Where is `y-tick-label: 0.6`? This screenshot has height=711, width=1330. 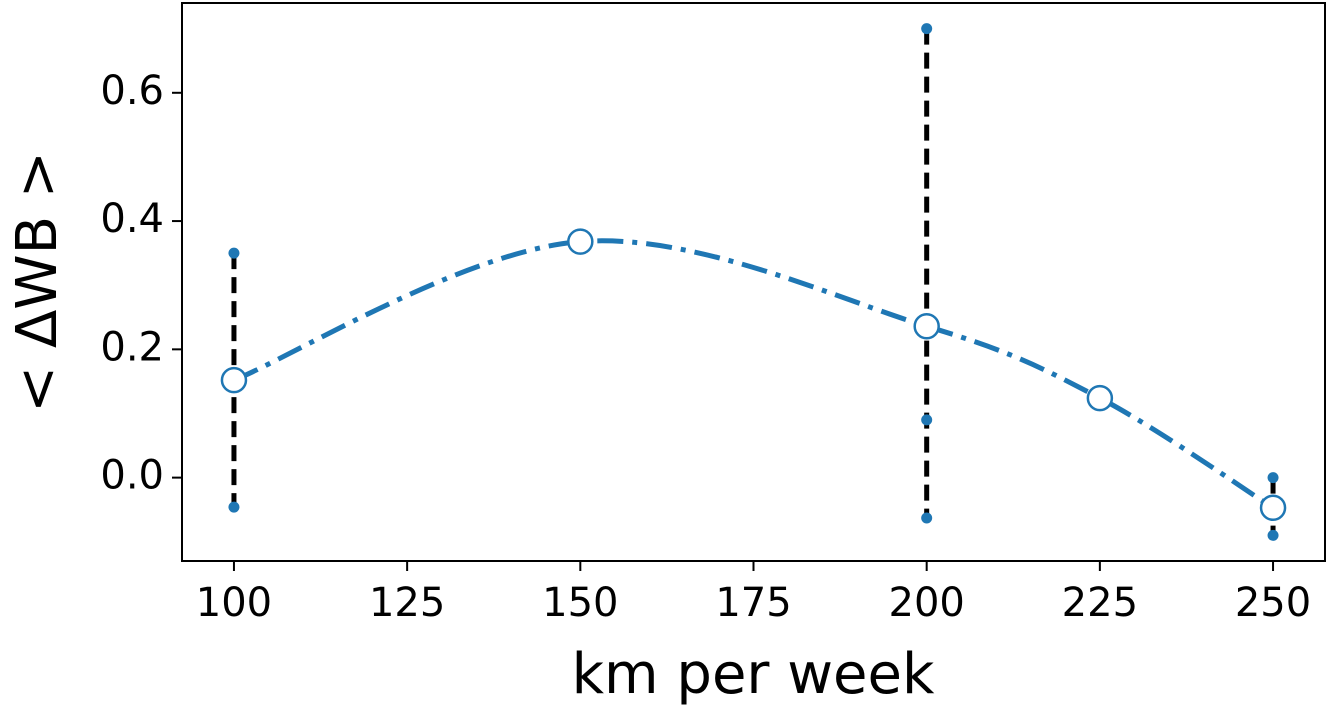
y-tick-label: 0.6 is located at coordinates (132, 91).